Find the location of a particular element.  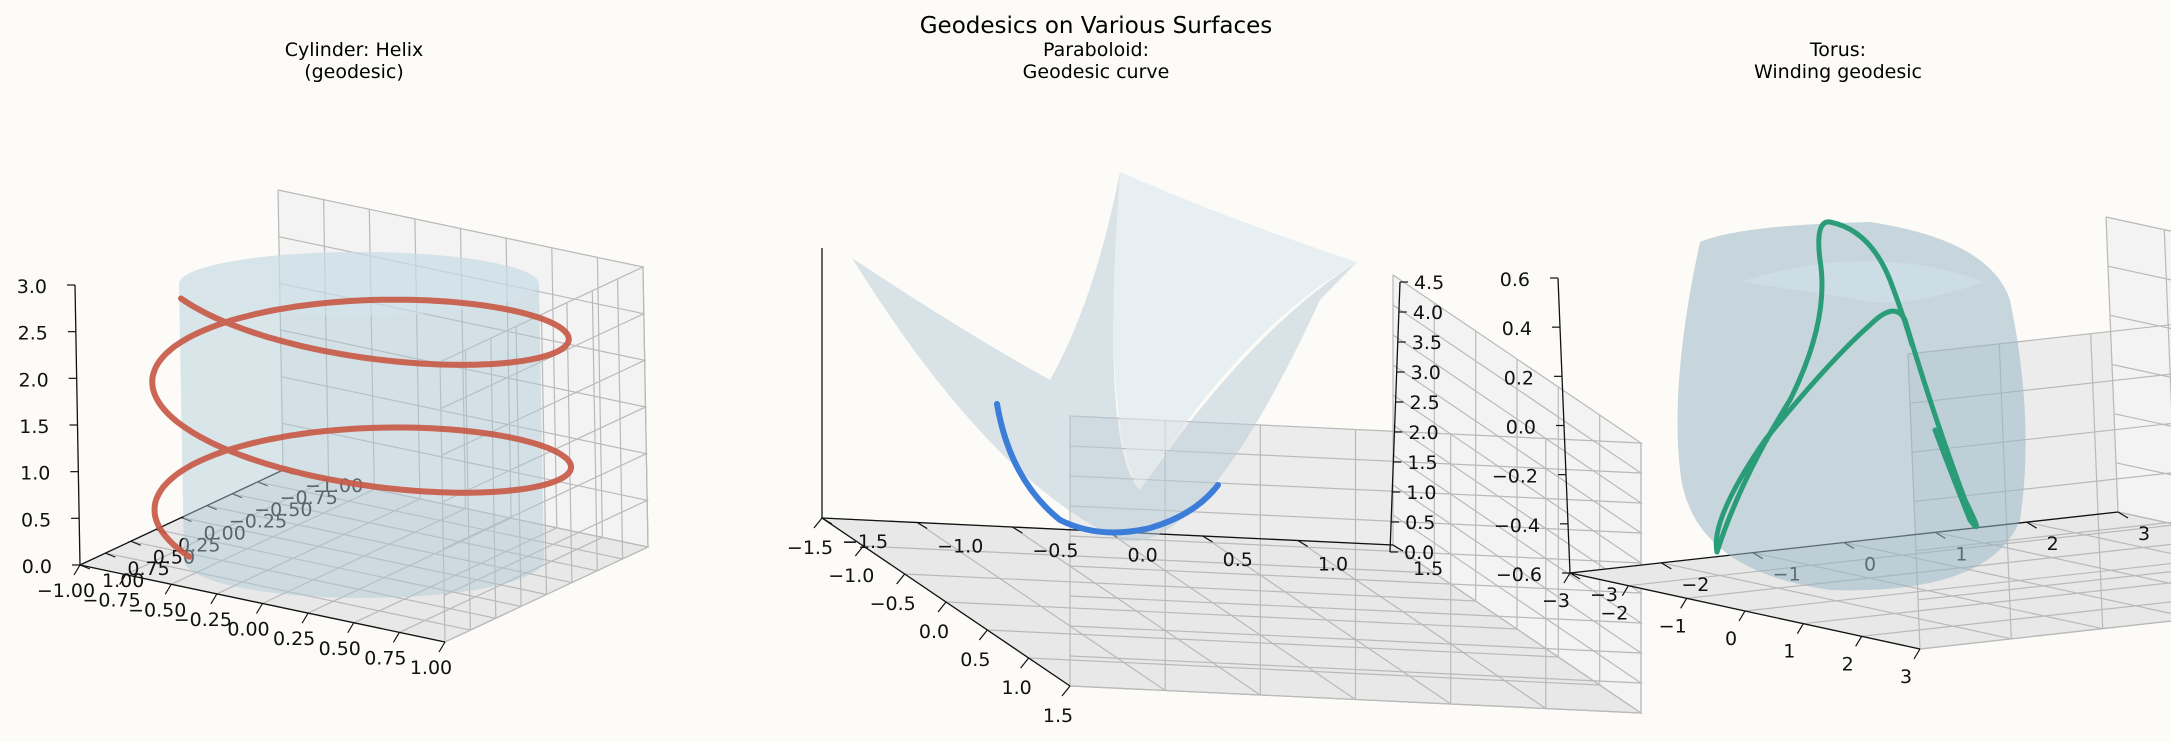

torus-surface is located at coordinates (1851, 406).